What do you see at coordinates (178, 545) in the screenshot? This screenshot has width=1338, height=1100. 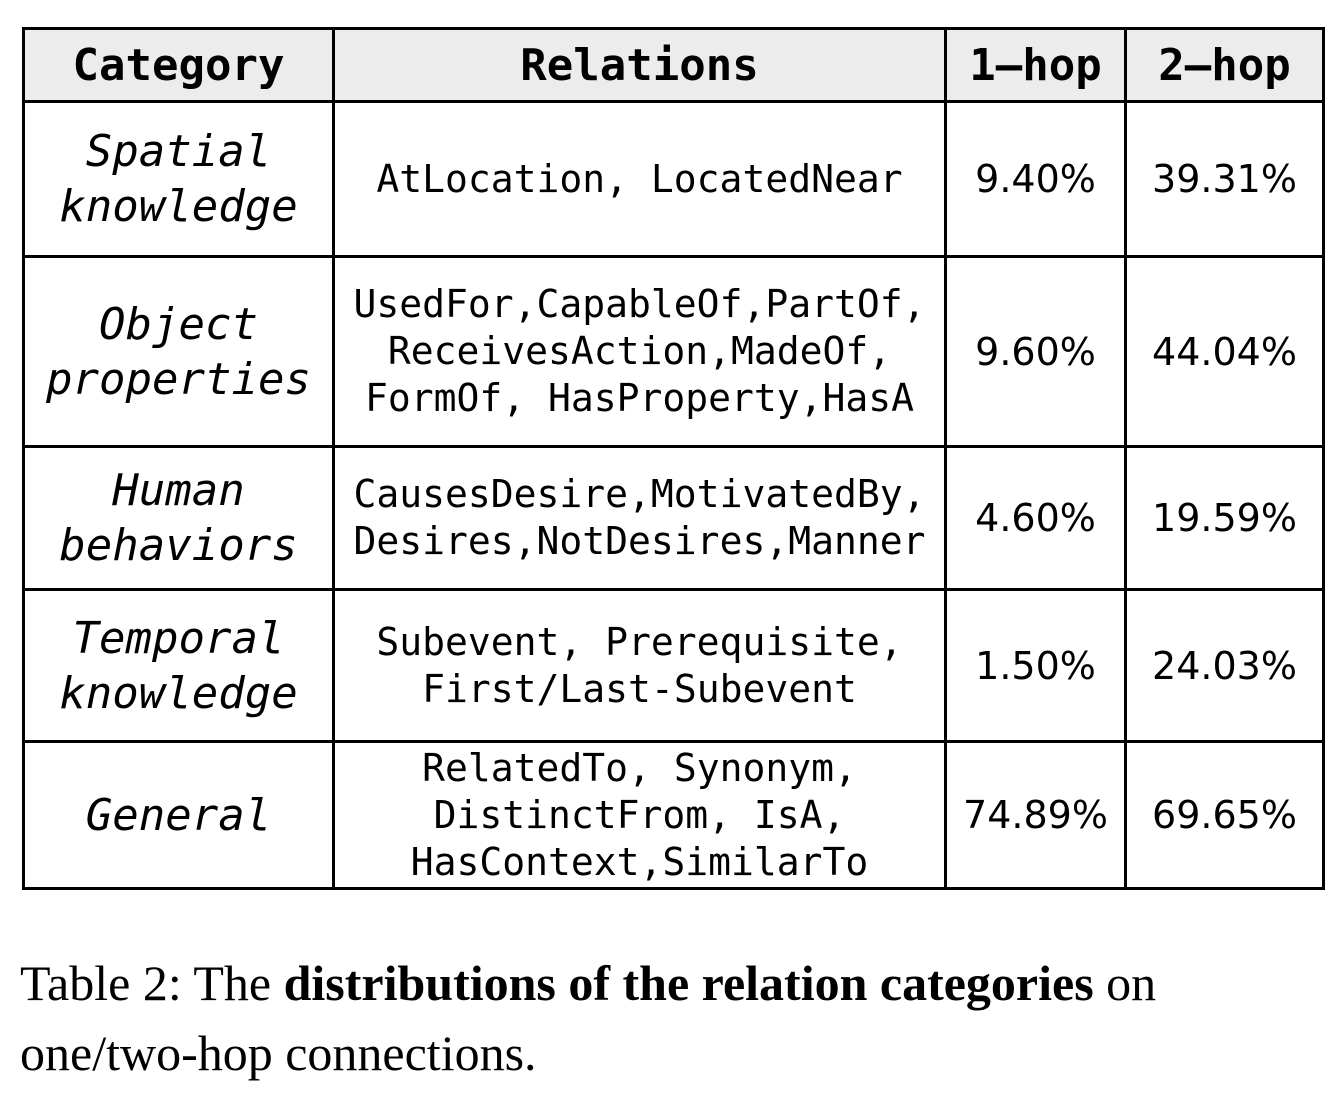 I see `category-line: behaviors` at bounding box center [178, 545].